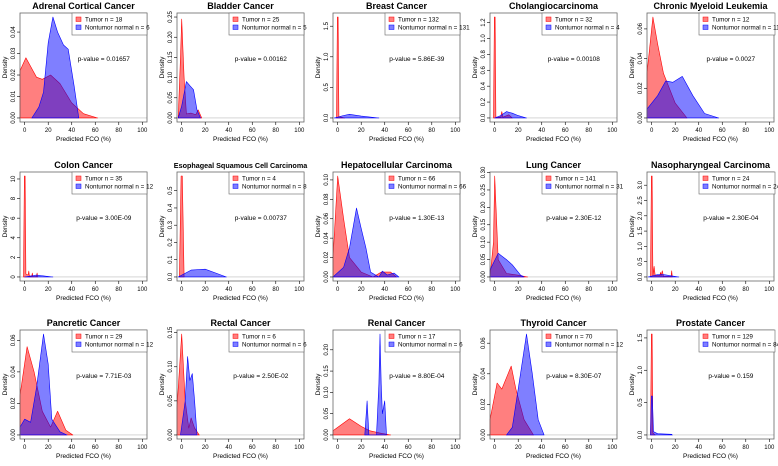 This screenshot has height=466, width=778. I want to click on panel-title: Prostate Cancer, so click(711, 323).